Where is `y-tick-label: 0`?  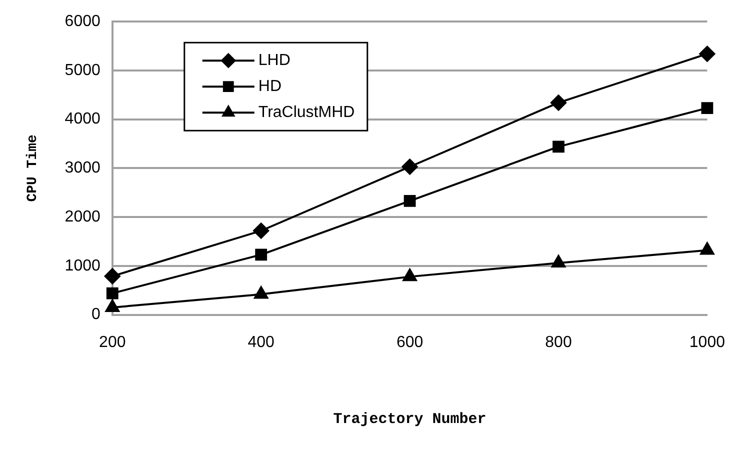 y-tick-label: 0 is located at coordinates (95, 315).